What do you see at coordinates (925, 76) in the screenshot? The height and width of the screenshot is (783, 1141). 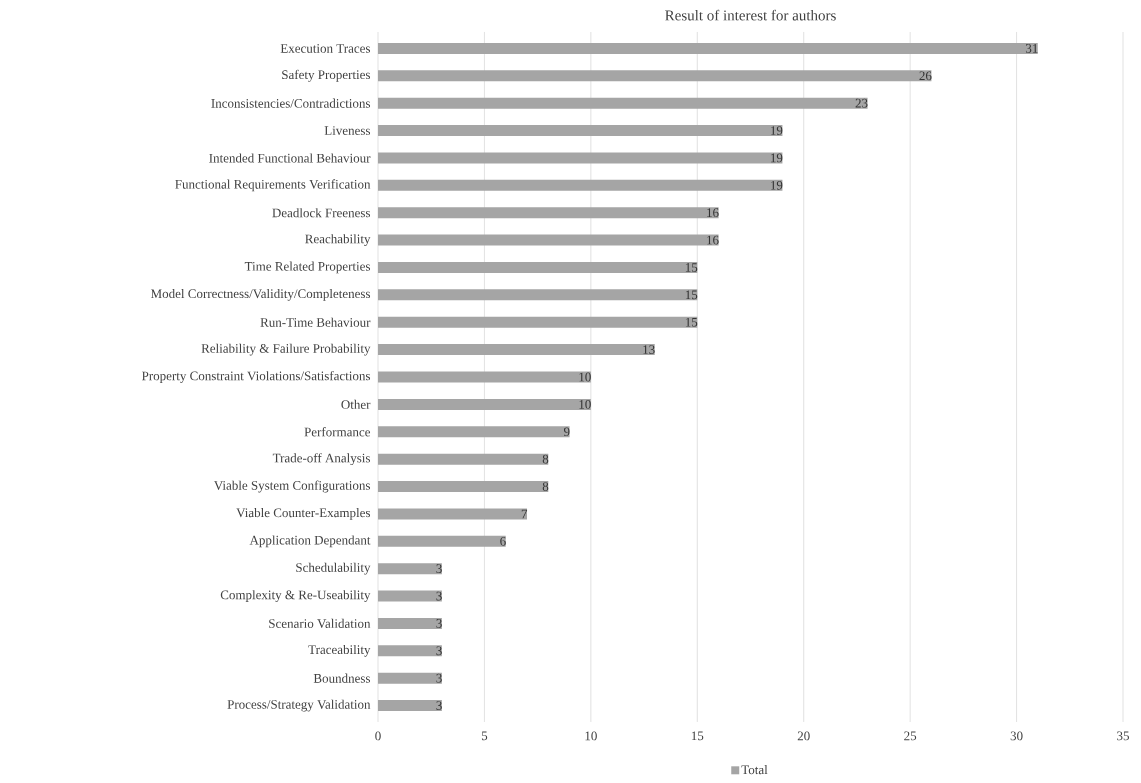 I see `data-label: 26` at bounding box center [925, 76].